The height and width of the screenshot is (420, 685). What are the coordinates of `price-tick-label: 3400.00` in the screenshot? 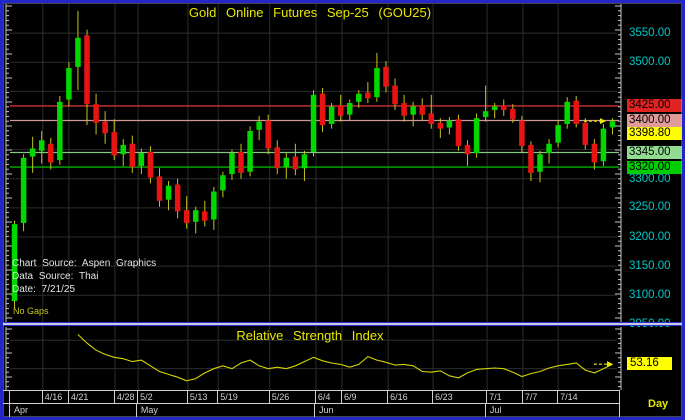 It's located at (655, 120).